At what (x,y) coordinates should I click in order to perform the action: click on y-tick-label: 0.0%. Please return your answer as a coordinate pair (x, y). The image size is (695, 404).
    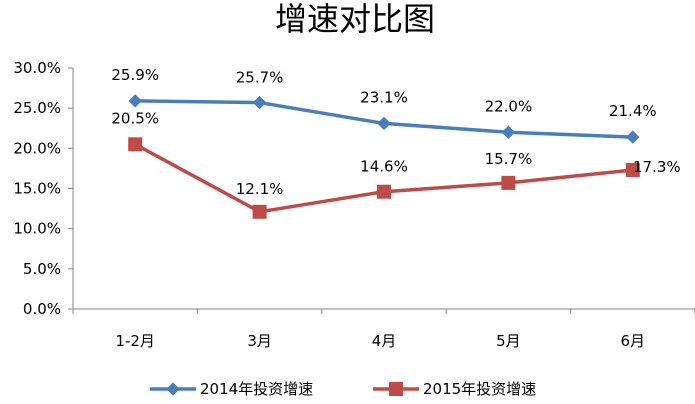
    Looking at the image, I should click on (42, 309).